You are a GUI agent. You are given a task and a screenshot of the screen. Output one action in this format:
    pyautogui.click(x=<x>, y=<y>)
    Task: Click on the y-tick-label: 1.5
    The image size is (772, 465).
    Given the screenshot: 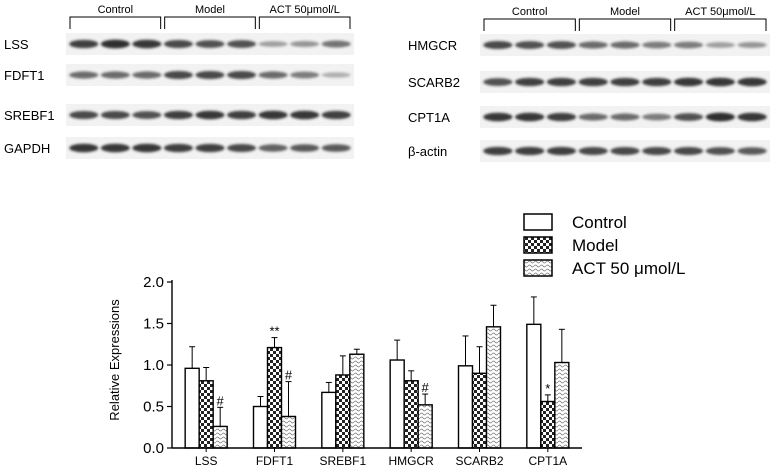 What is the action you would take?
    pyautogui.click(x=153, y=324)
    